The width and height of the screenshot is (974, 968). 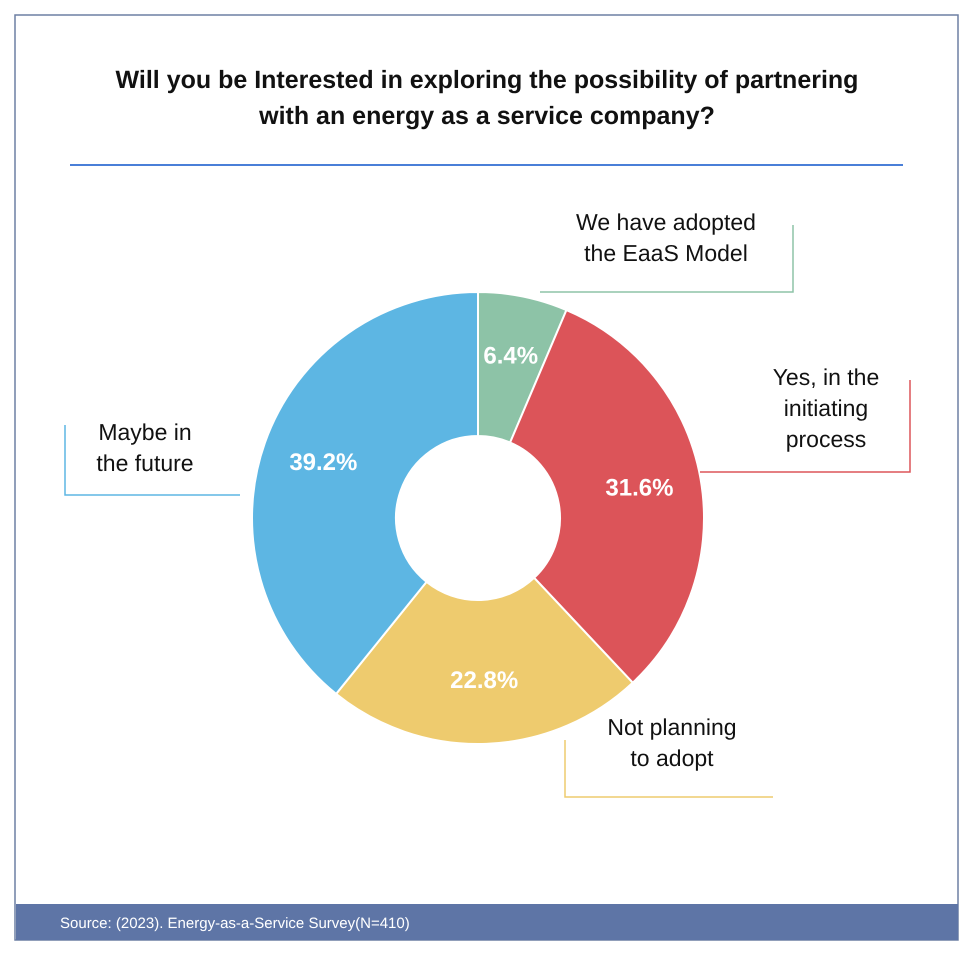 I want to click on chart-title: Will you be Interested in exploring the possibility of partnering with an energy as a service company?, so click(x=487, y=98).